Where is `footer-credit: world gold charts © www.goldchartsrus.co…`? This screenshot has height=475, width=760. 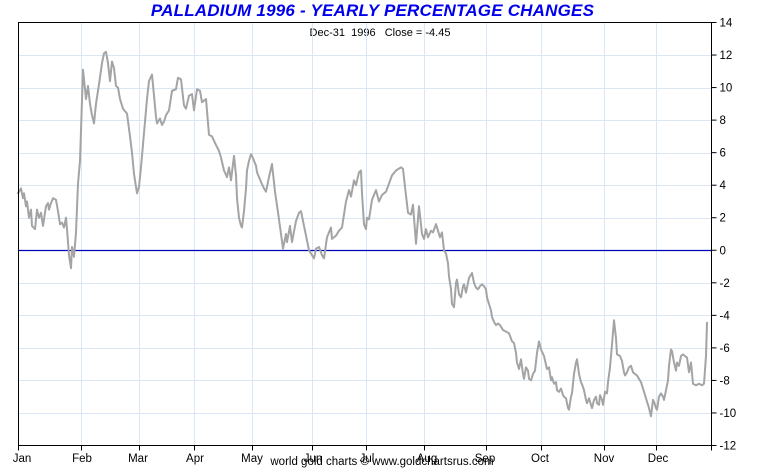 footer-credit: world gold charts © www.goldchartsrus.co… is located at coordinates (382, 462).